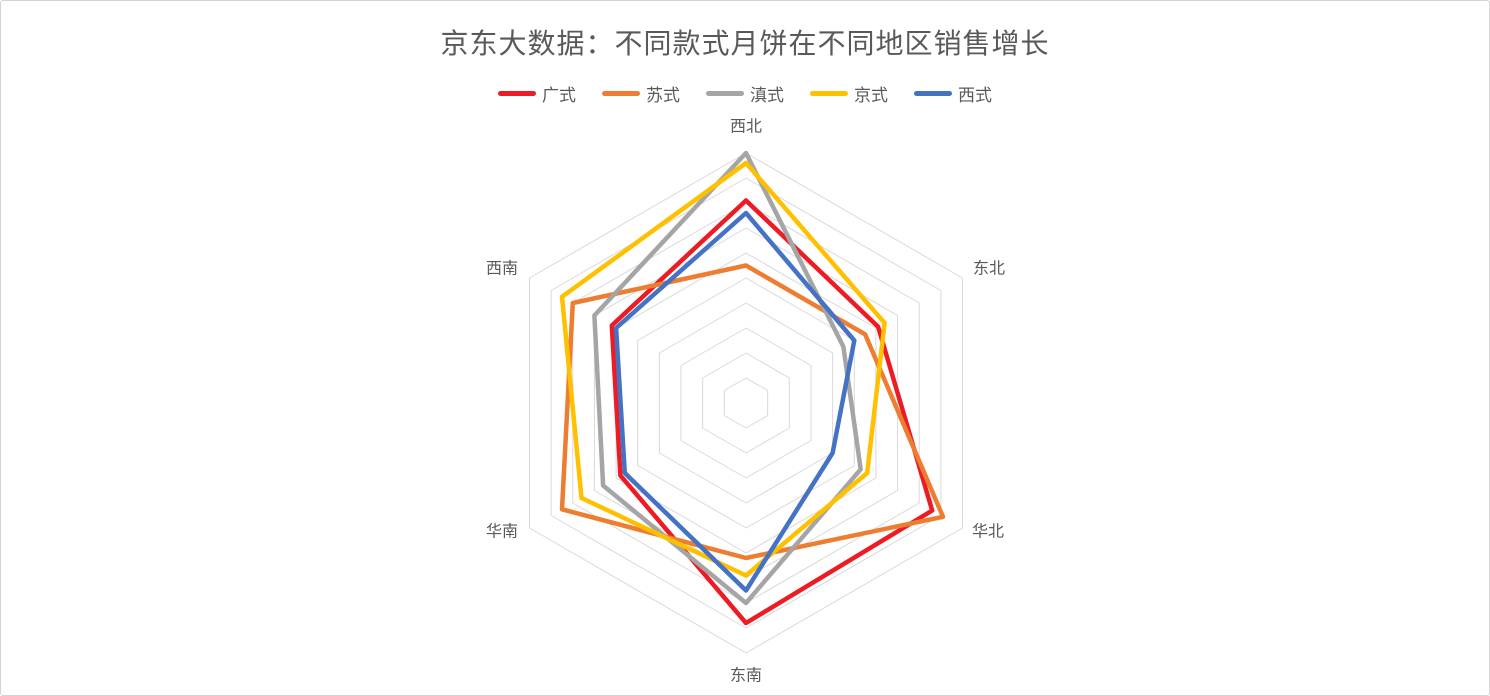 Image resolution: width=1490 pixels, height=696 pixels. I want to click on axis-label-华北: 华北, so click(988, 532).